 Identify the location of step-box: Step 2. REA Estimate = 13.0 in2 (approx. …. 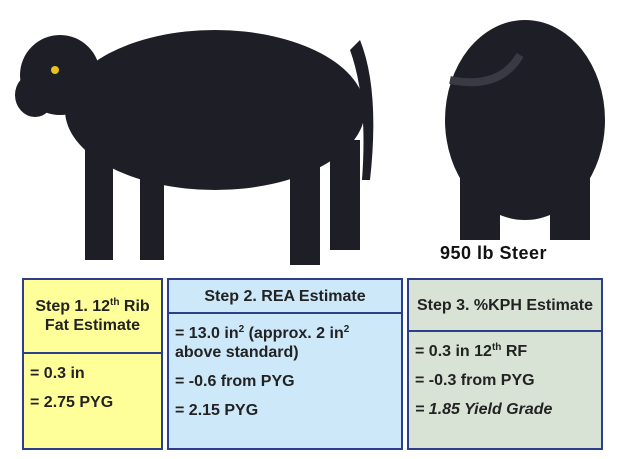
(285, 364).